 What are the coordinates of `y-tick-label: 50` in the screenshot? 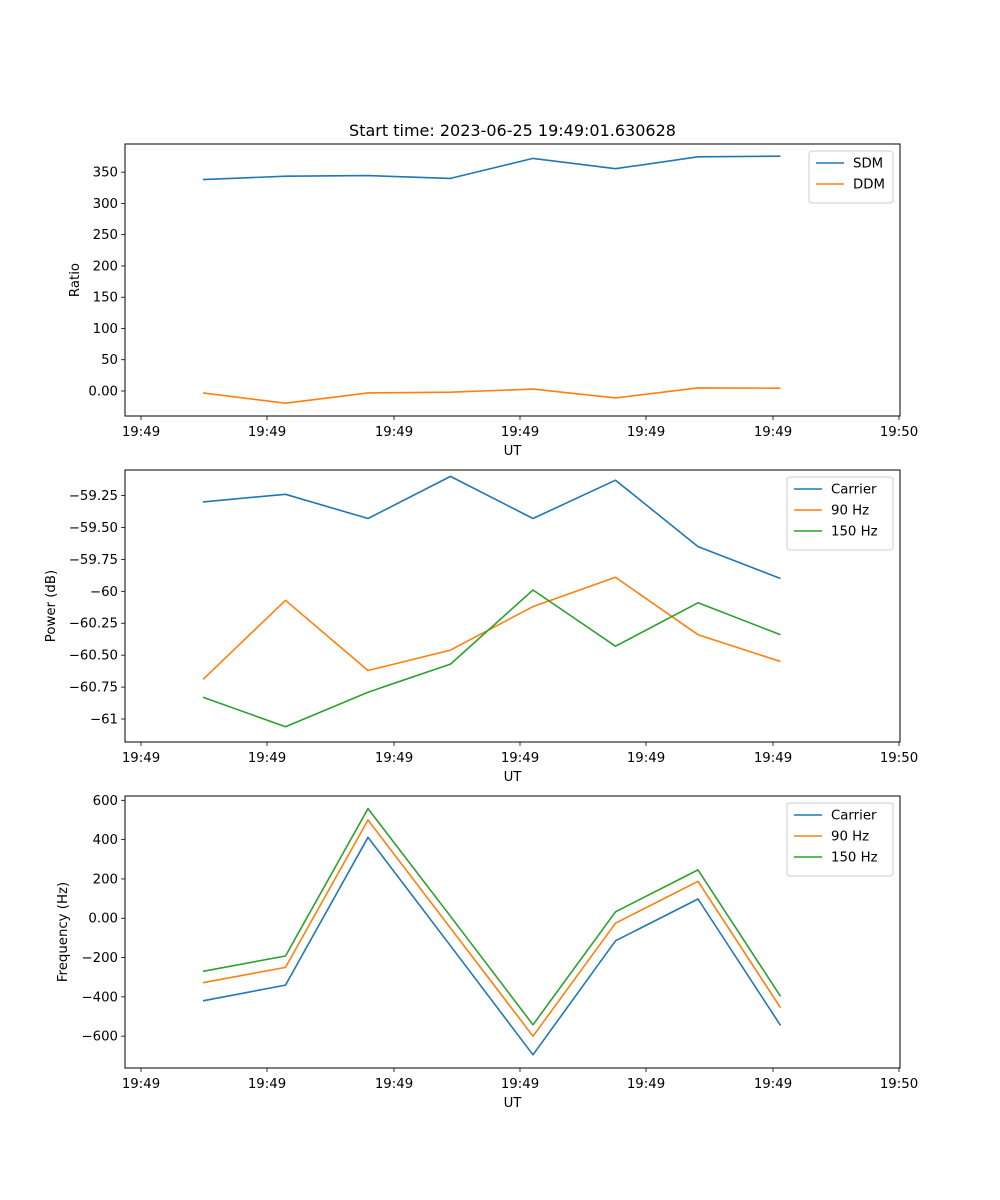 It's located at (109, 360).